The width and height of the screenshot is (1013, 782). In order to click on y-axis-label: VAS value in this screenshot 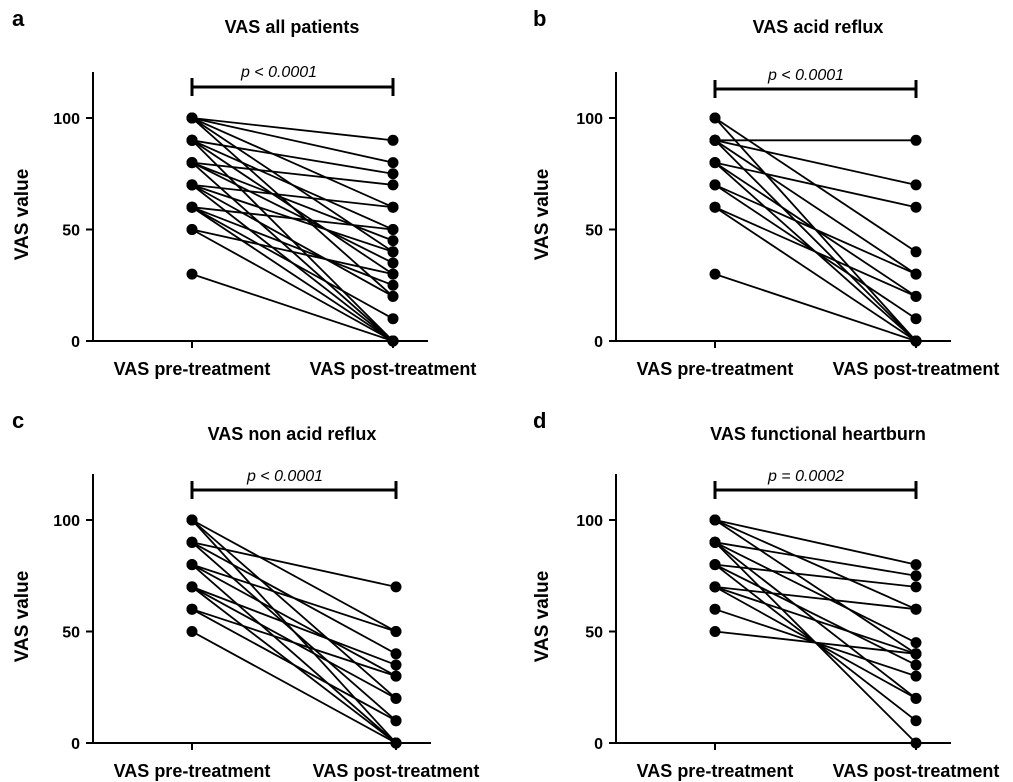, I will do `click(542, 617)`.